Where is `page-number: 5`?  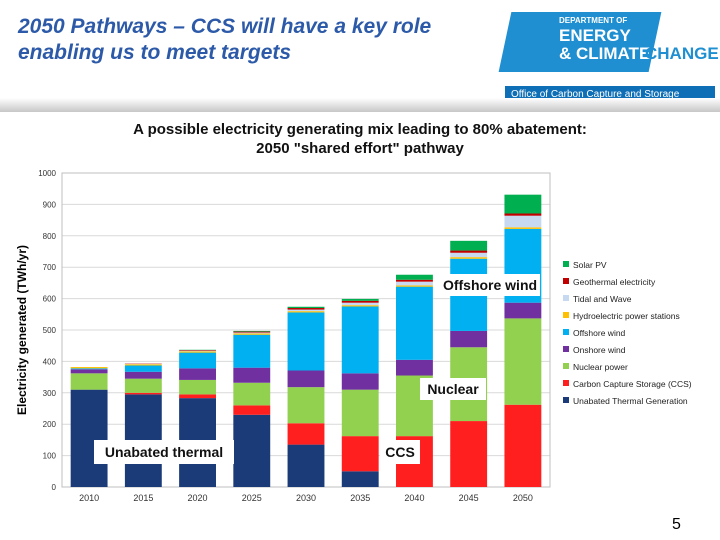 page-number: 5 is located at coordinates (676, 524).